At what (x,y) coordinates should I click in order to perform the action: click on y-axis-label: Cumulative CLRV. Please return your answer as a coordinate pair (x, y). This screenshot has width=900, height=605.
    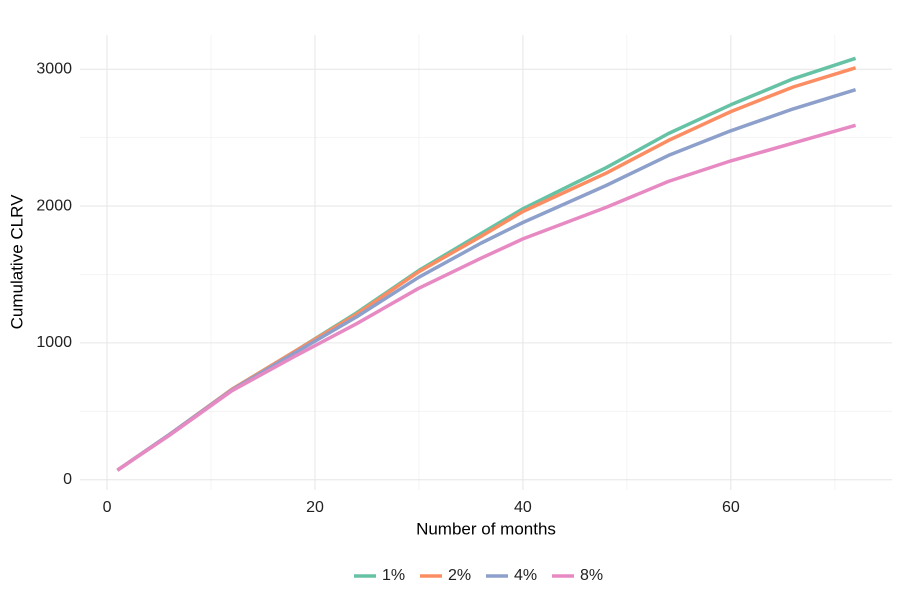
    Looking at the image, I should click on (16, 261).